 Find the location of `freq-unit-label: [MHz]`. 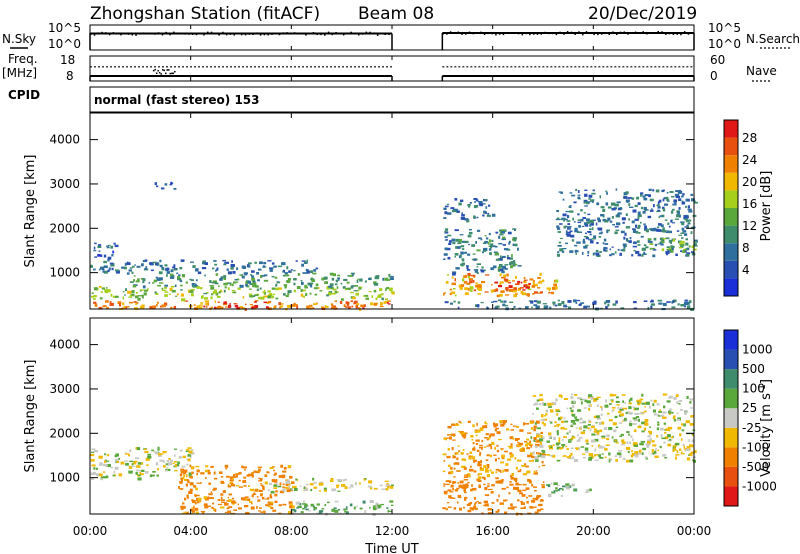

freq-unit-label: [MHz] is located at coordinates (19, 73).